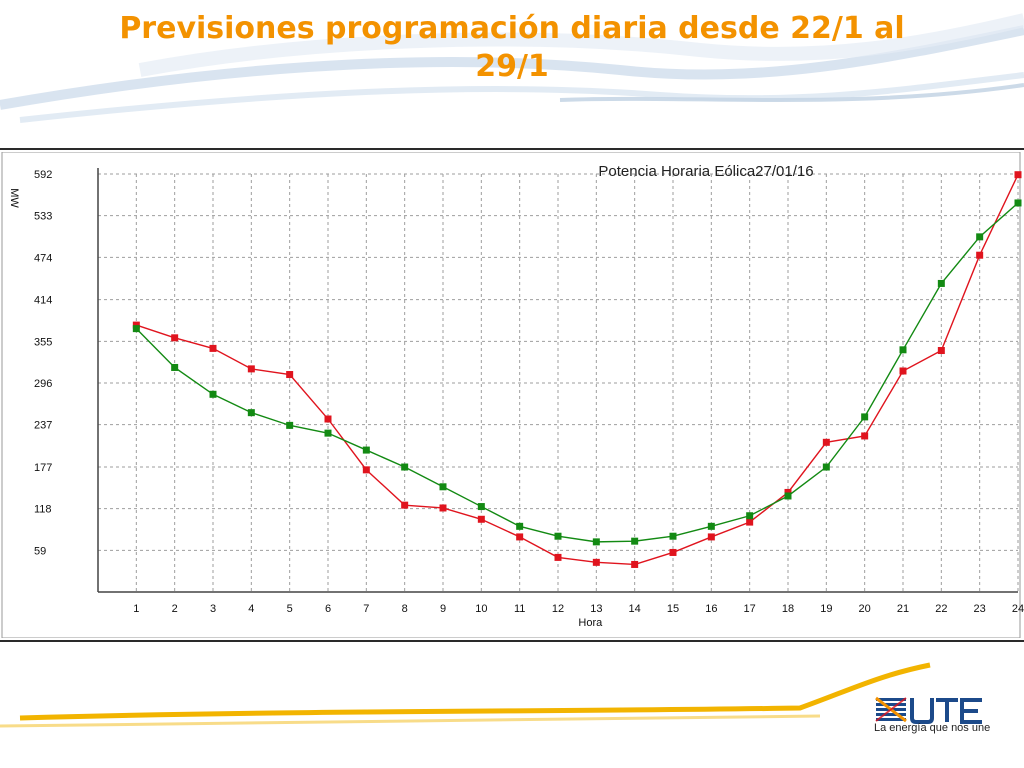  I want to click on y-axis-label: MW, so click(14, 198).